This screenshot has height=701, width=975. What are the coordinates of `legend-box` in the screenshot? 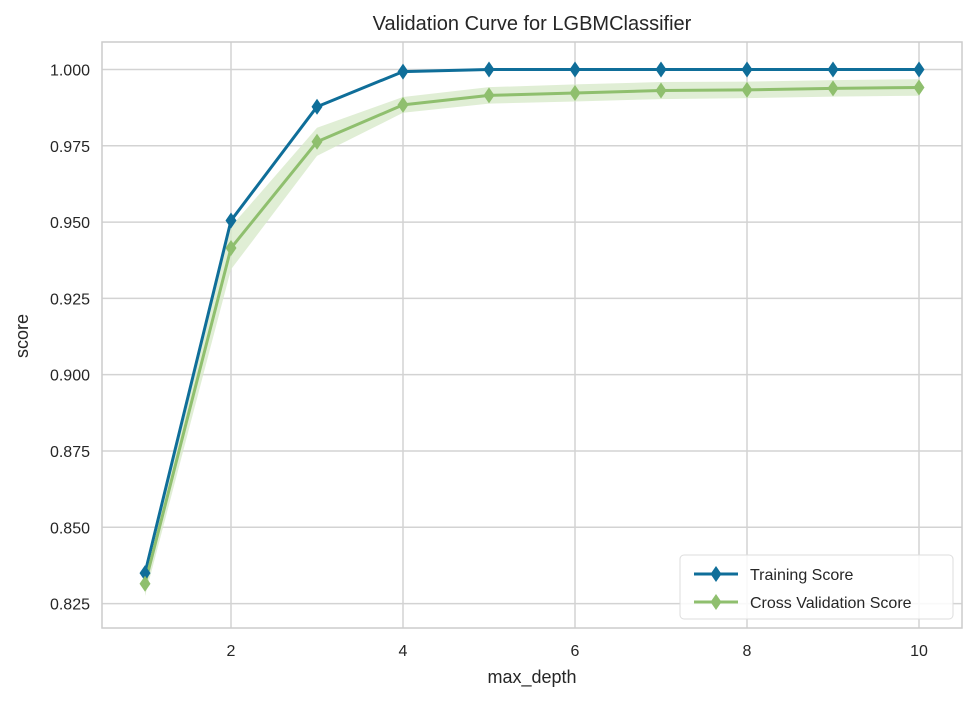 It's located at (816, 587).